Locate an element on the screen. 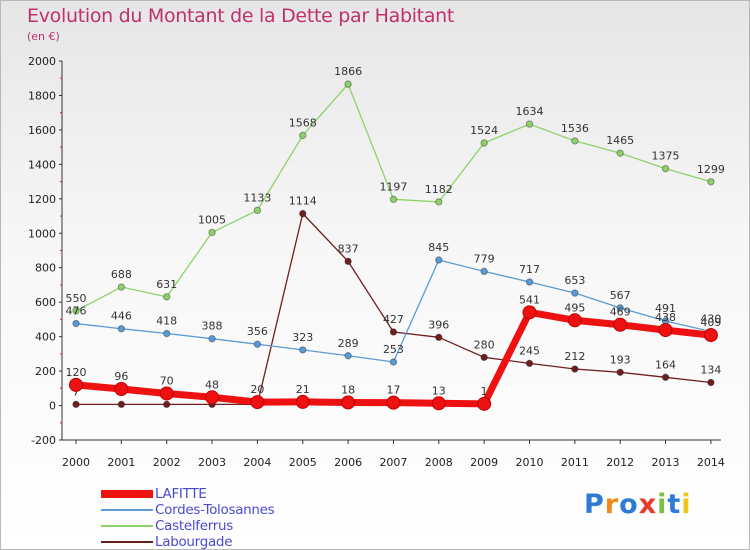 This screenshot has height=550, width=750. data-label: 253 is located at coordinates (393, 349).